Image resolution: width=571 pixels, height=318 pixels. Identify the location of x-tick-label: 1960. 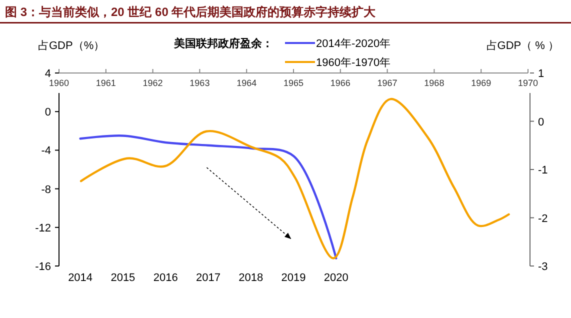
(59, 83).